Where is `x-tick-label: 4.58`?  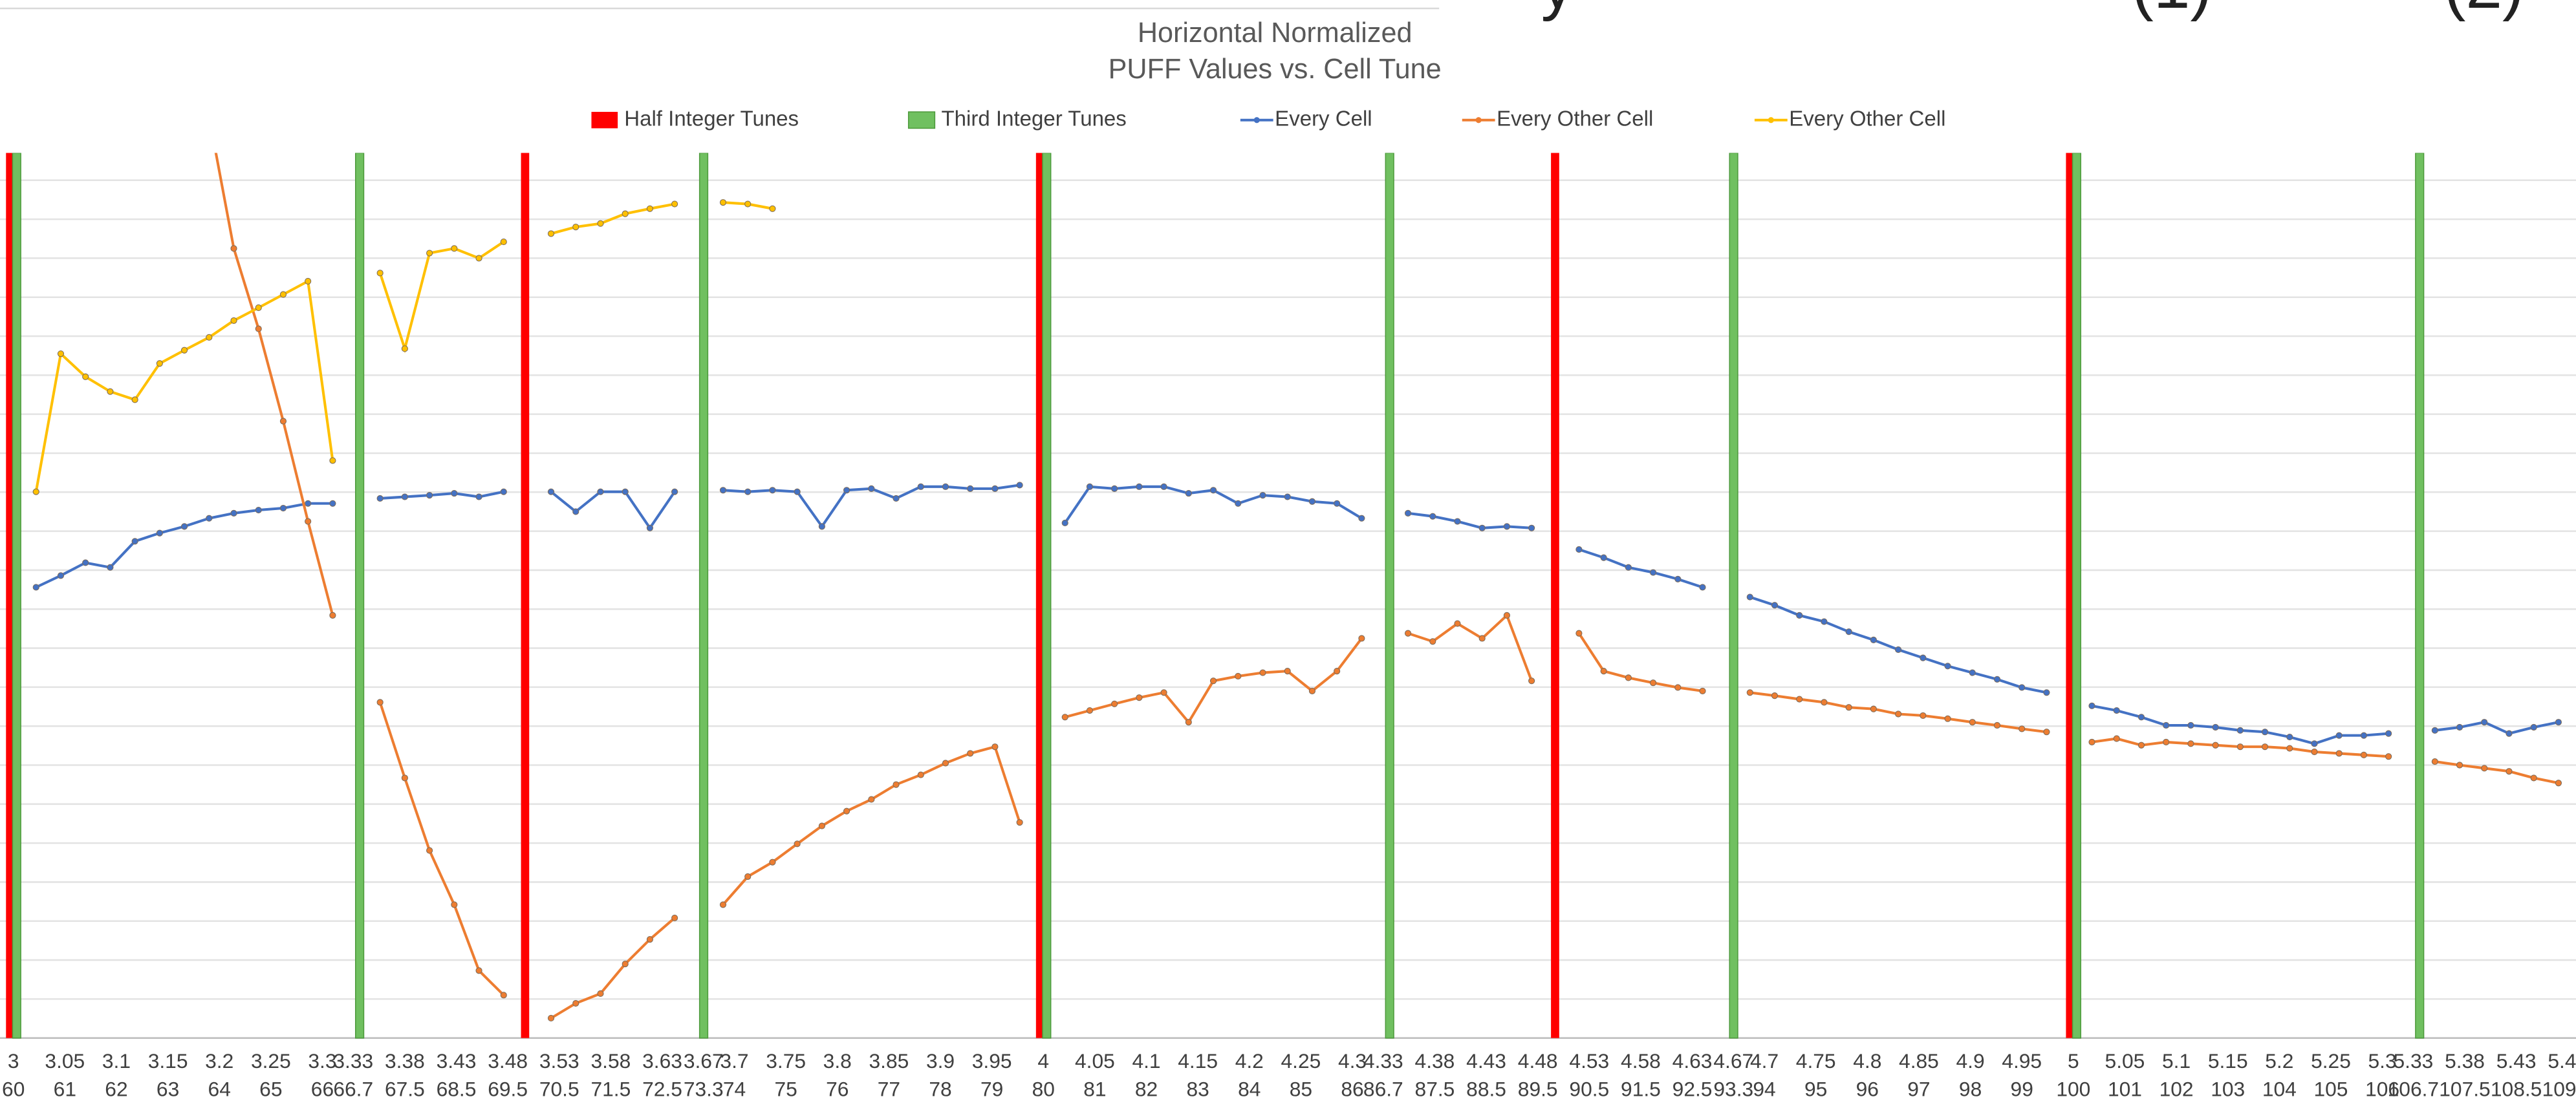
x-tick-label: 4.58 is located at coordinates (1641, 1060).